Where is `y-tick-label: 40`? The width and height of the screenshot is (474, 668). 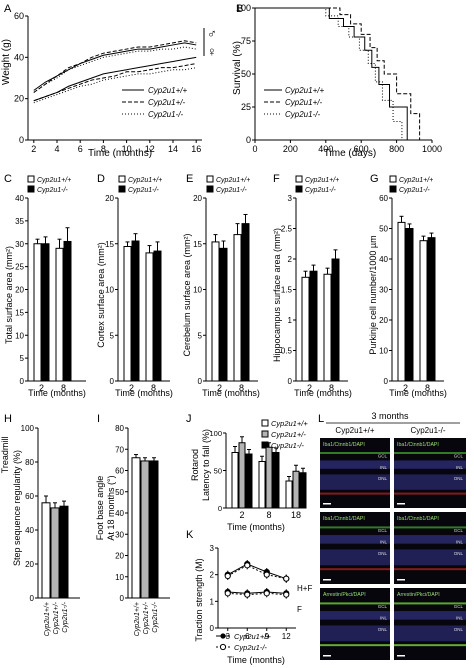
y-tick-label: 40 is located at coordinates (19, 57).